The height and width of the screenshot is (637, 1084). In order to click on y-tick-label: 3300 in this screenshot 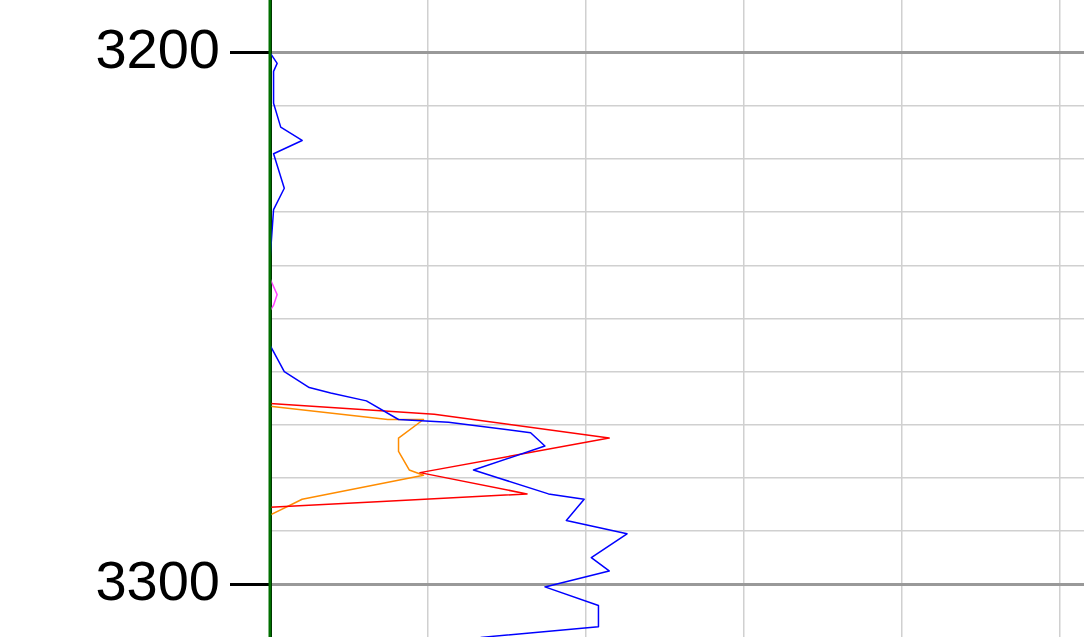, I will do `click(157, 580)`.